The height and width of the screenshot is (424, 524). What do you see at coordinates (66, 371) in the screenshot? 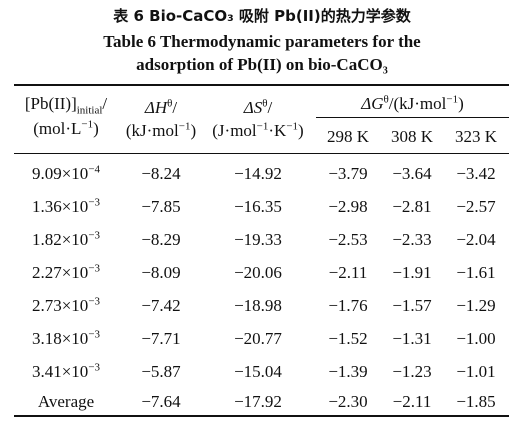
I see `table-cell-concentration: 3.41×10⁻³` at bounding box center [66, 371].